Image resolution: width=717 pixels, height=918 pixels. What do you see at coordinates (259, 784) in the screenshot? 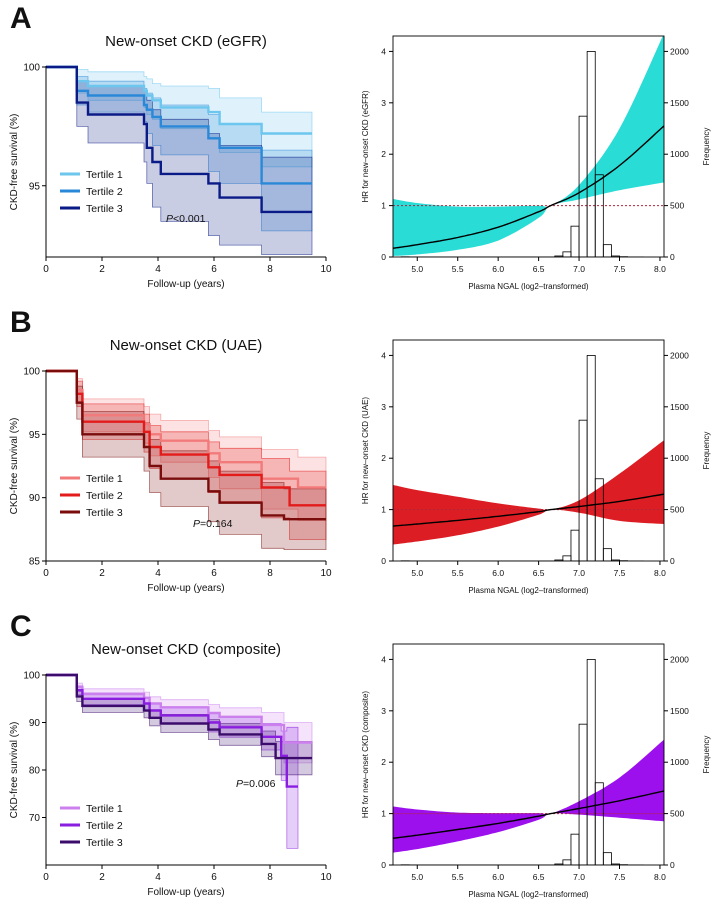
I see `p-value-number: =0.006` at bounding box center [259, 784].